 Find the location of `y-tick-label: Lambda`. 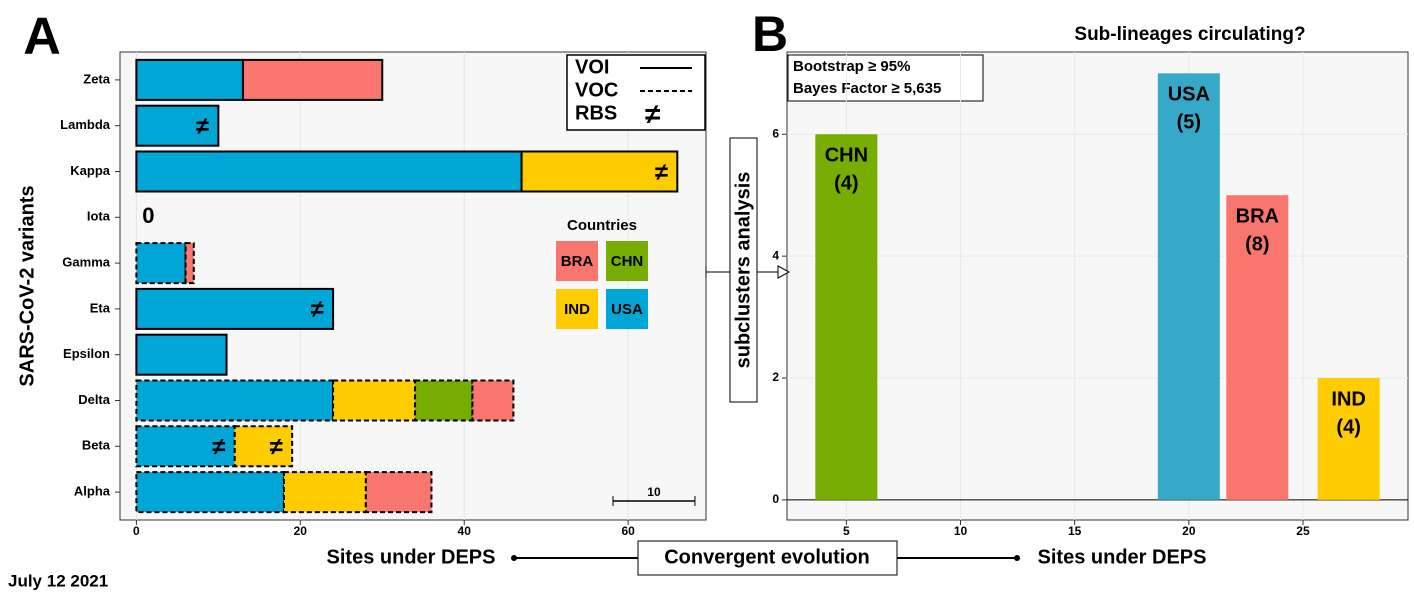

y-tick-label: Lambda is located at coordinates (85, 124).